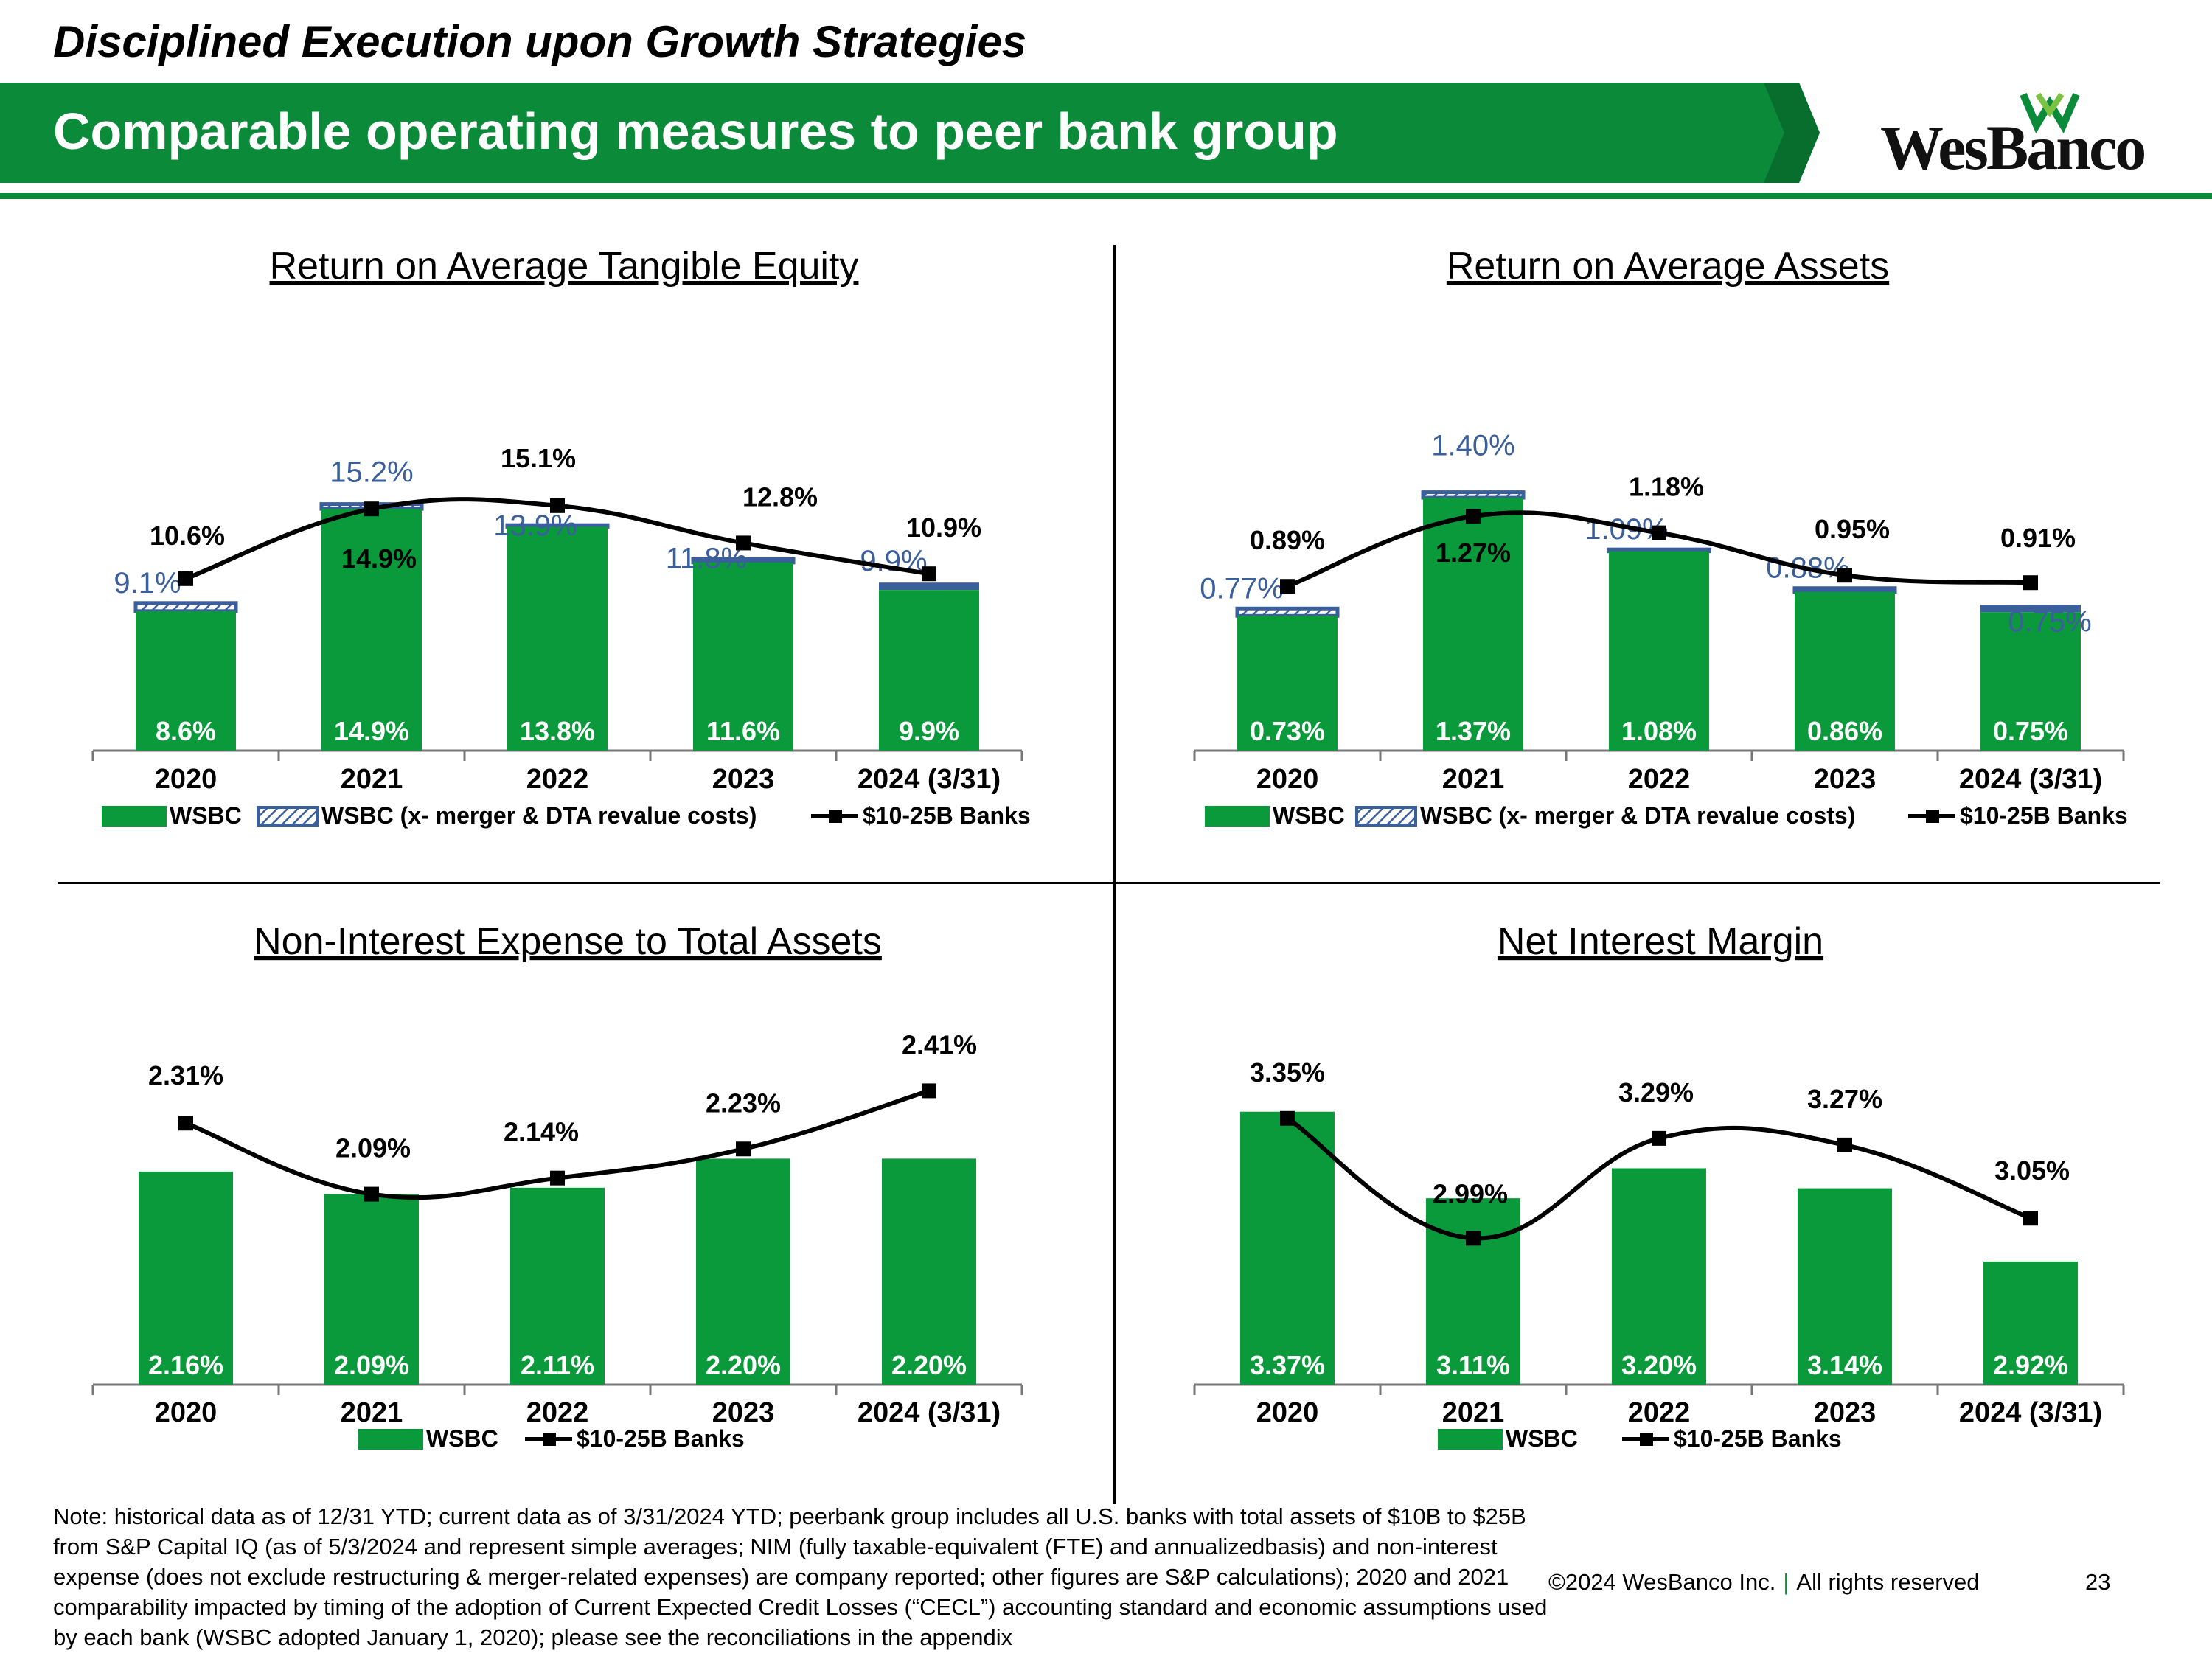 The height and width of the screenshot is (1659, 2212). What do you see at coordinates (1473, 1412) in the screenshot?
I see `nim-category-label: 2021` at bounding box center [1473, 1412].